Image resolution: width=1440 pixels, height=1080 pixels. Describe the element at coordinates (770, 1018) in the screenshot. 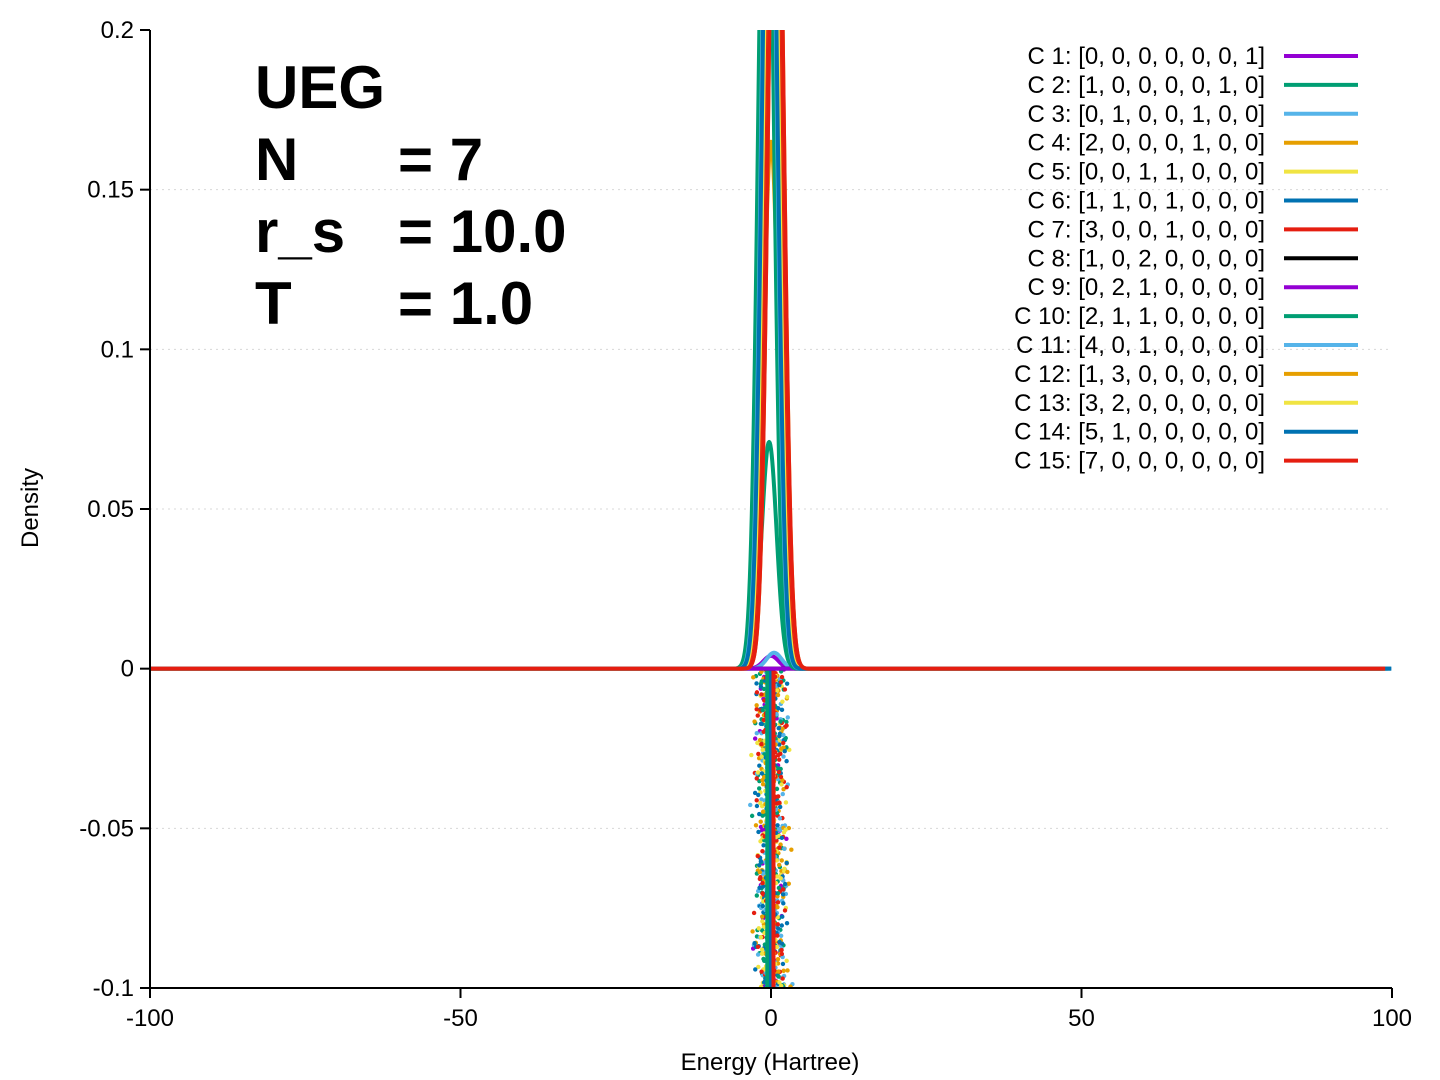

I see `x-tick-label: 0` at that location.